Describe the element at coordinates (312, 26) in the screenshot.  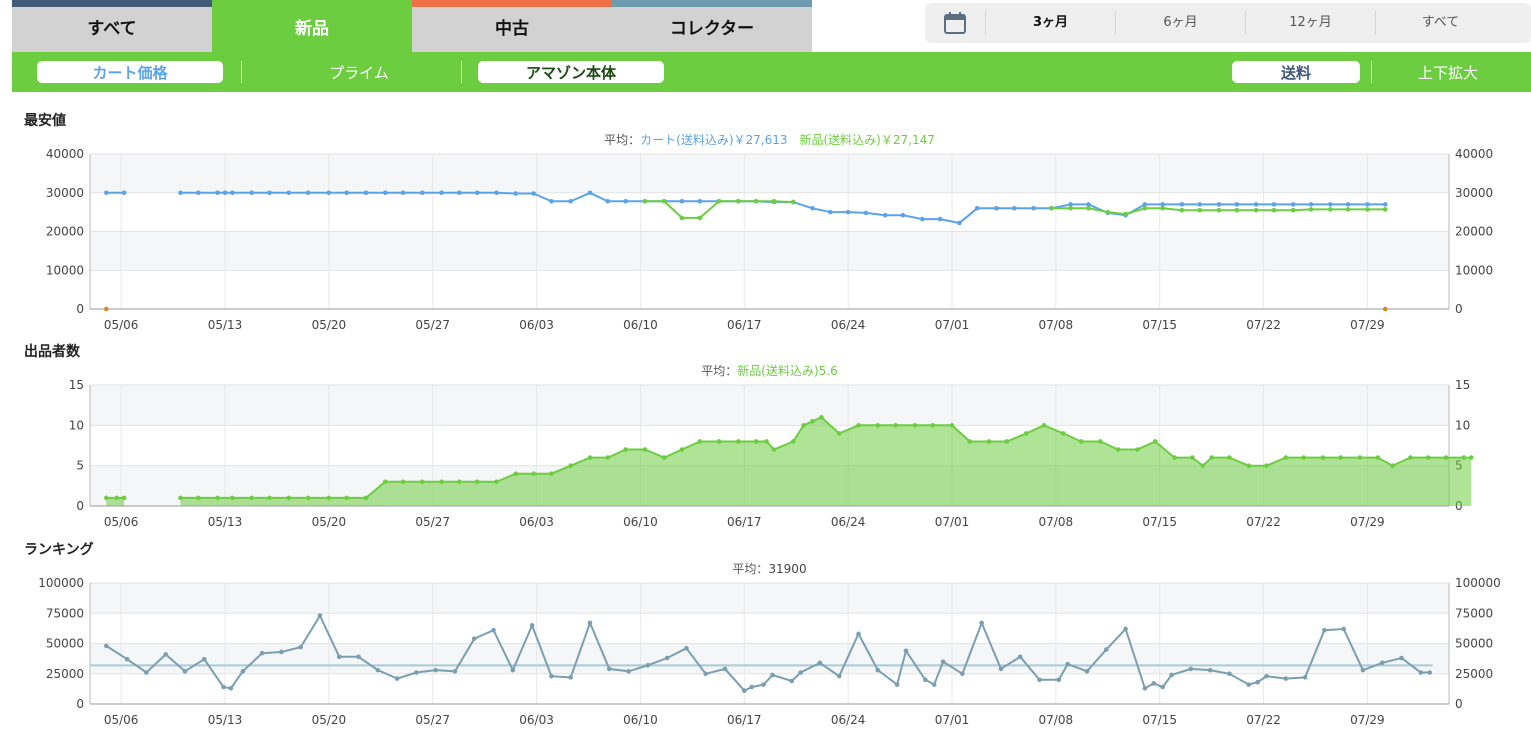
I see `tab-new: 新品` at that location.